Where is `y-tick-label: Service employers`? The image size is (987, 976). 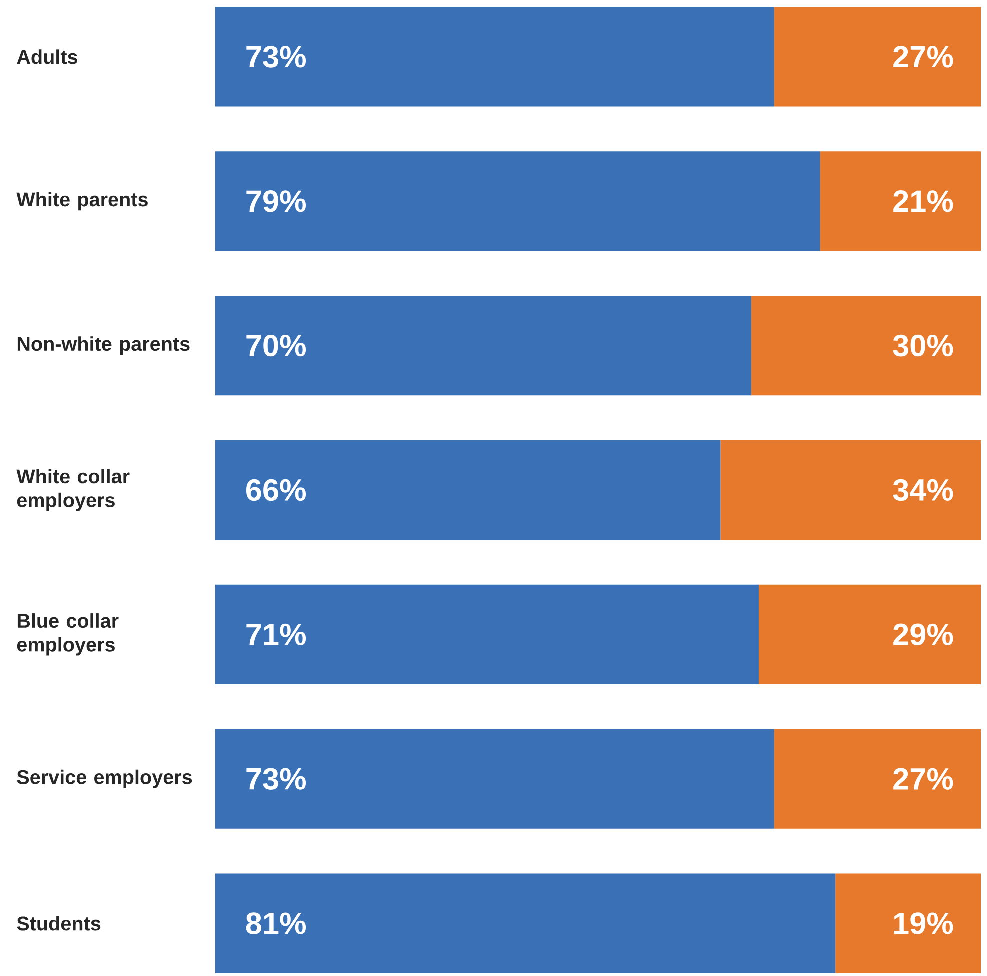 y-tick-label: Service employers is located at coordinates (104, 779).